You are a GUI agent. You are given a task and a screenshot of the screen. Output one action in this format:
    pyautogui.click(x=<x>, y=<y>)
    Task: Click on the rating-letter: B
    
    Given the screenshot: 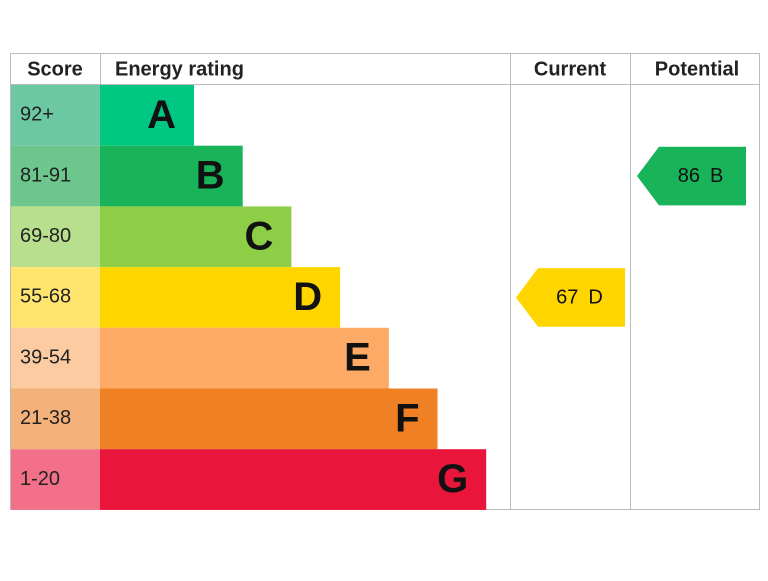 What is the action you would take?
    pyautogui.click(x=210, y=176)
    